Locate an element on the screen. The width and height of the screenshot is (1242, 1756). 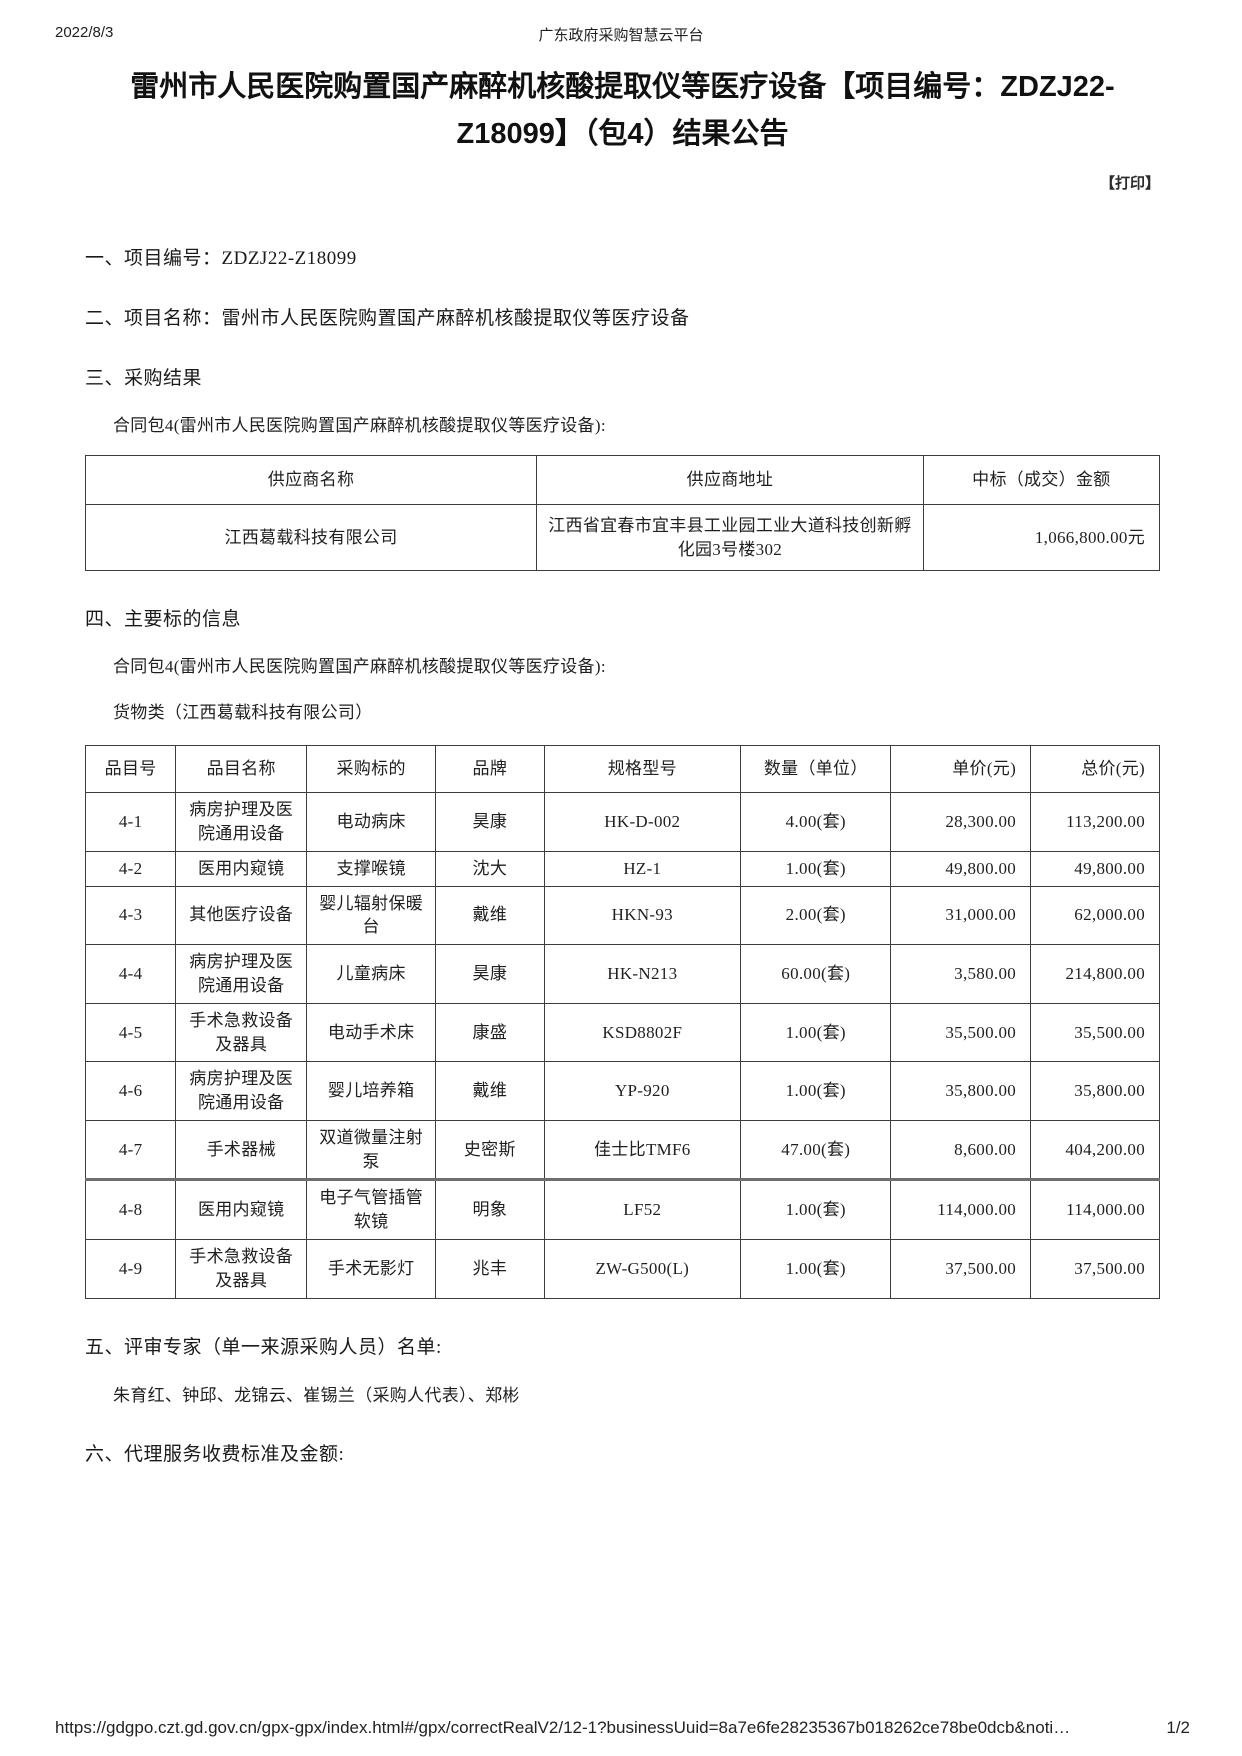
brand-cell: 沈大 is located at coordinates (490, 868).